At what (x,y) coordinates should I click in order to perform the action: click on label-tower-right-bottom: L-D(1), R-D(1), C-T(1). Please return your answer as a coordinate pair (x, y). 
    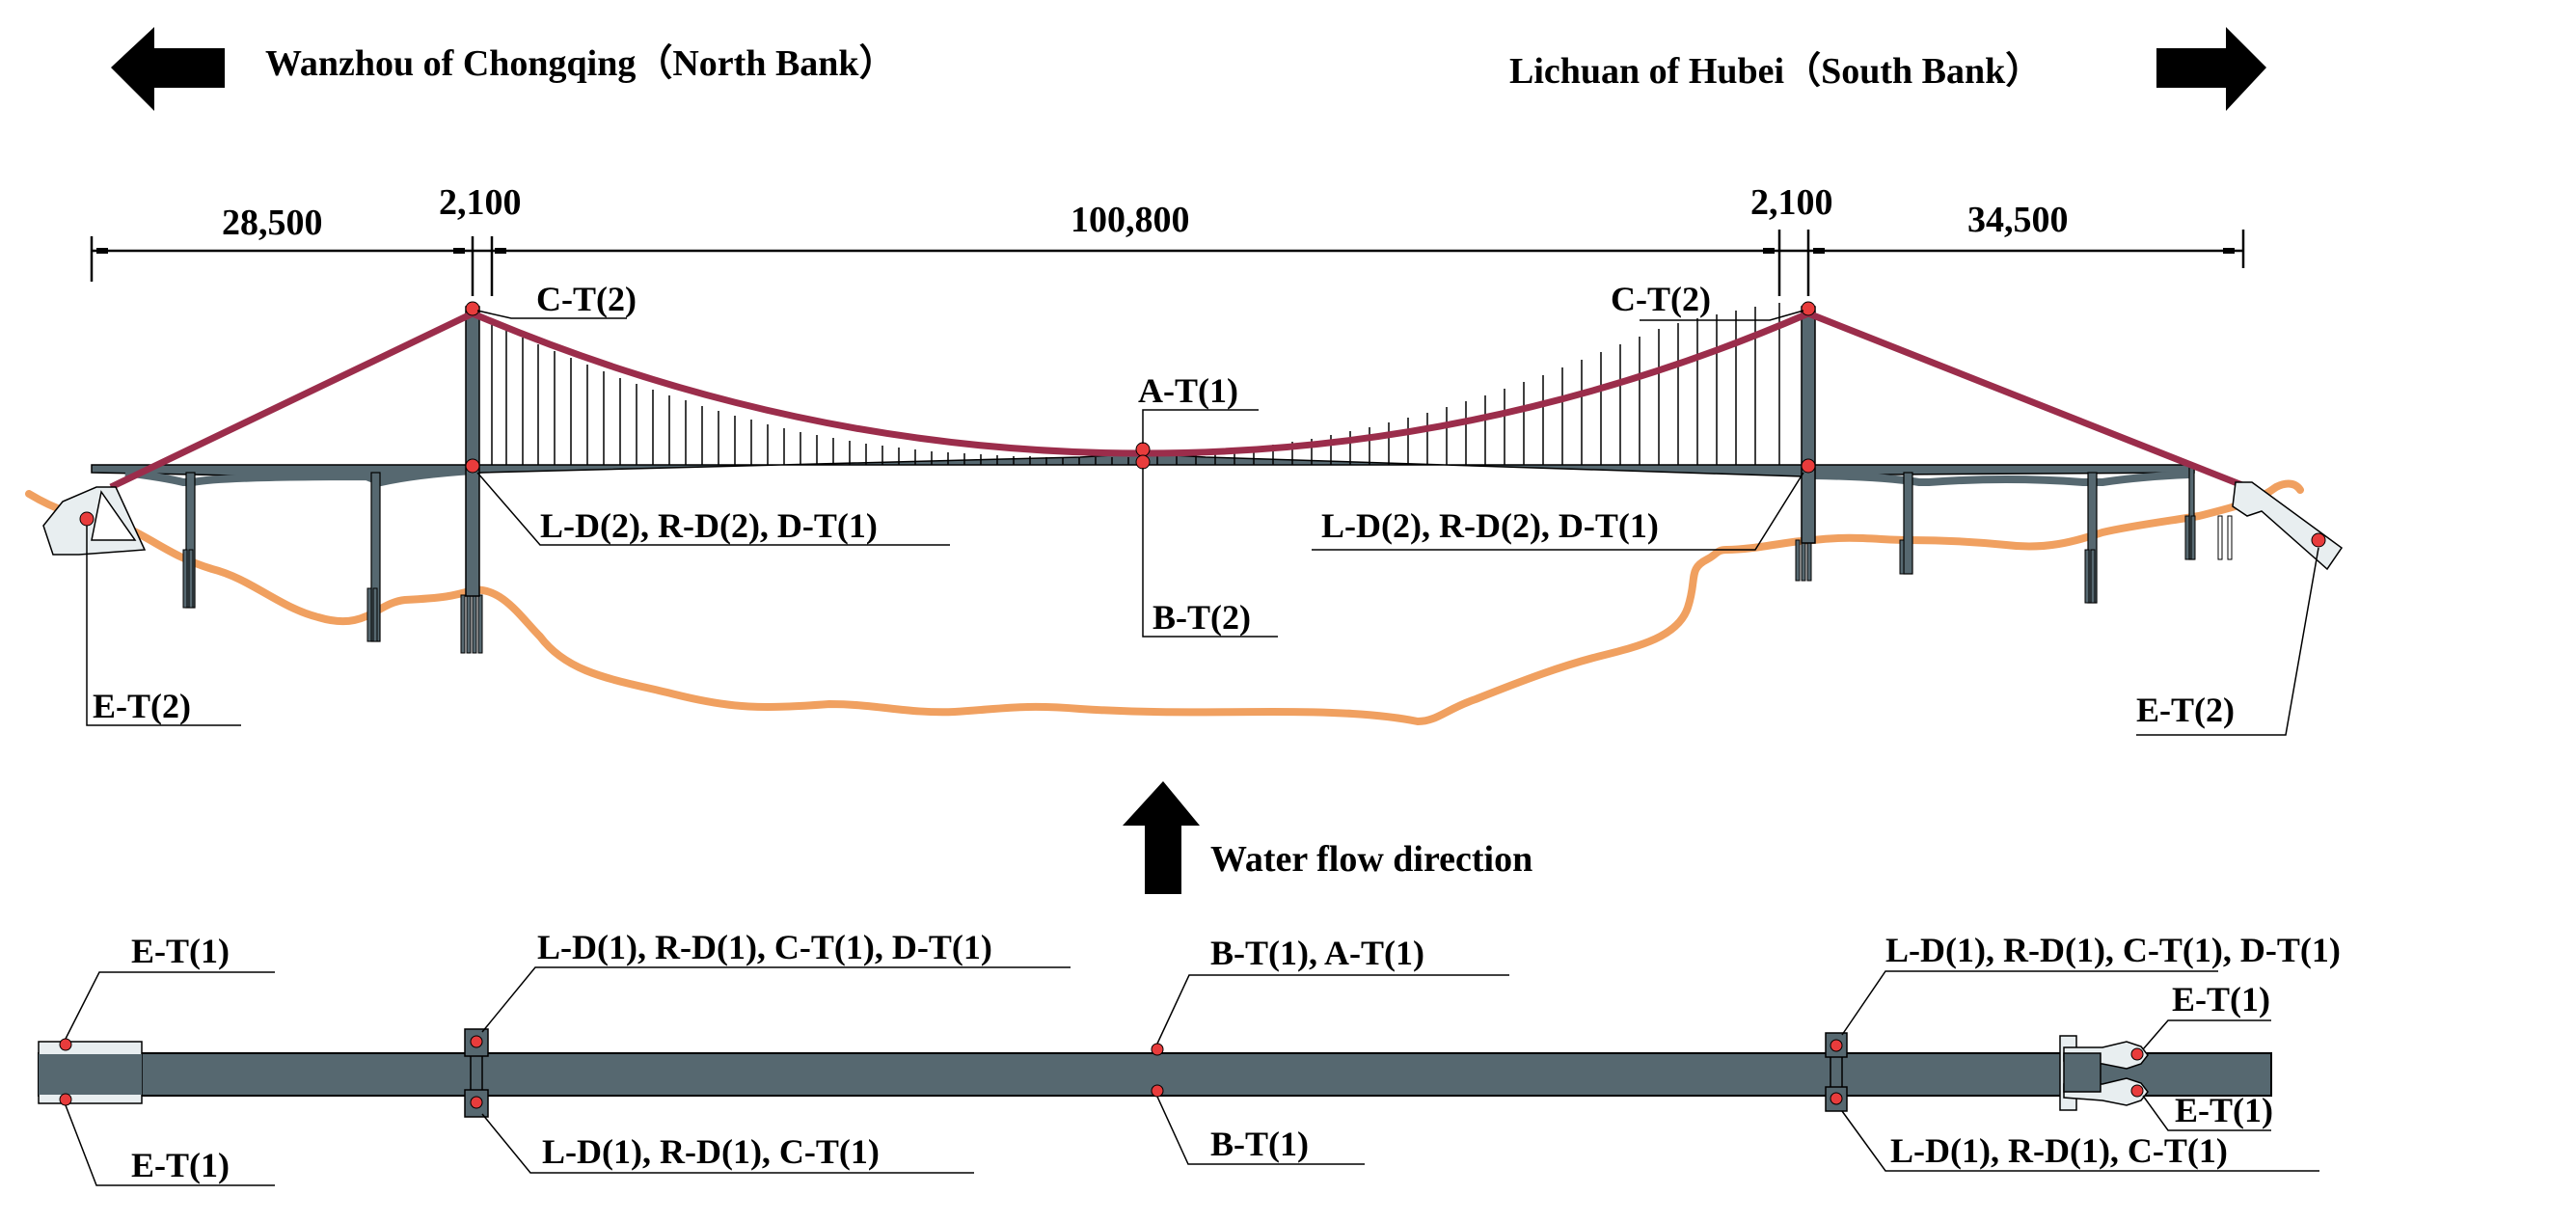
    Looking at the image, I should click on (2059, 1150).